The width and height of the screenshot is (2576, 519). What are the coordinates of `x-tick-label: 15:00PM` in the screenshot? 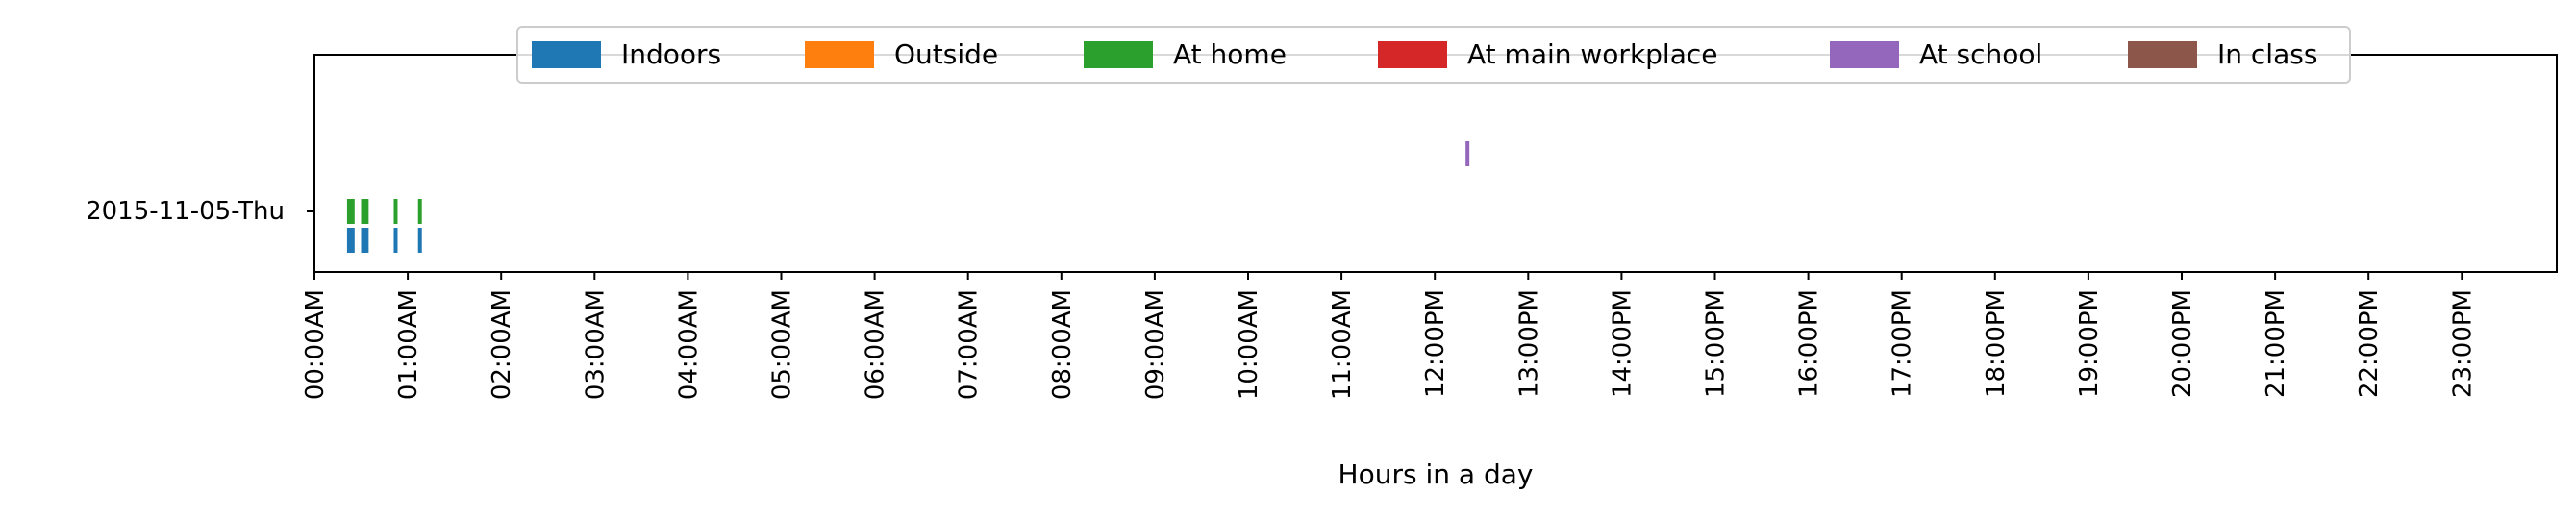 It's located at (1716, 343).